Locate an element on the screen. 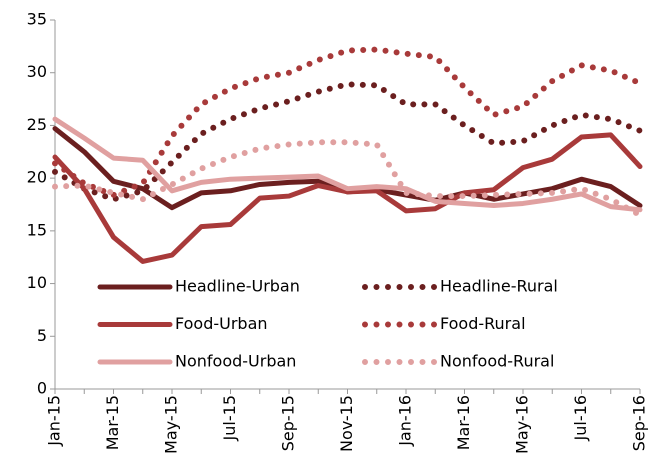 The height and width of the screenshot is (475, 656). legend-label: Food-Rural is located at coordinates (483, 323).